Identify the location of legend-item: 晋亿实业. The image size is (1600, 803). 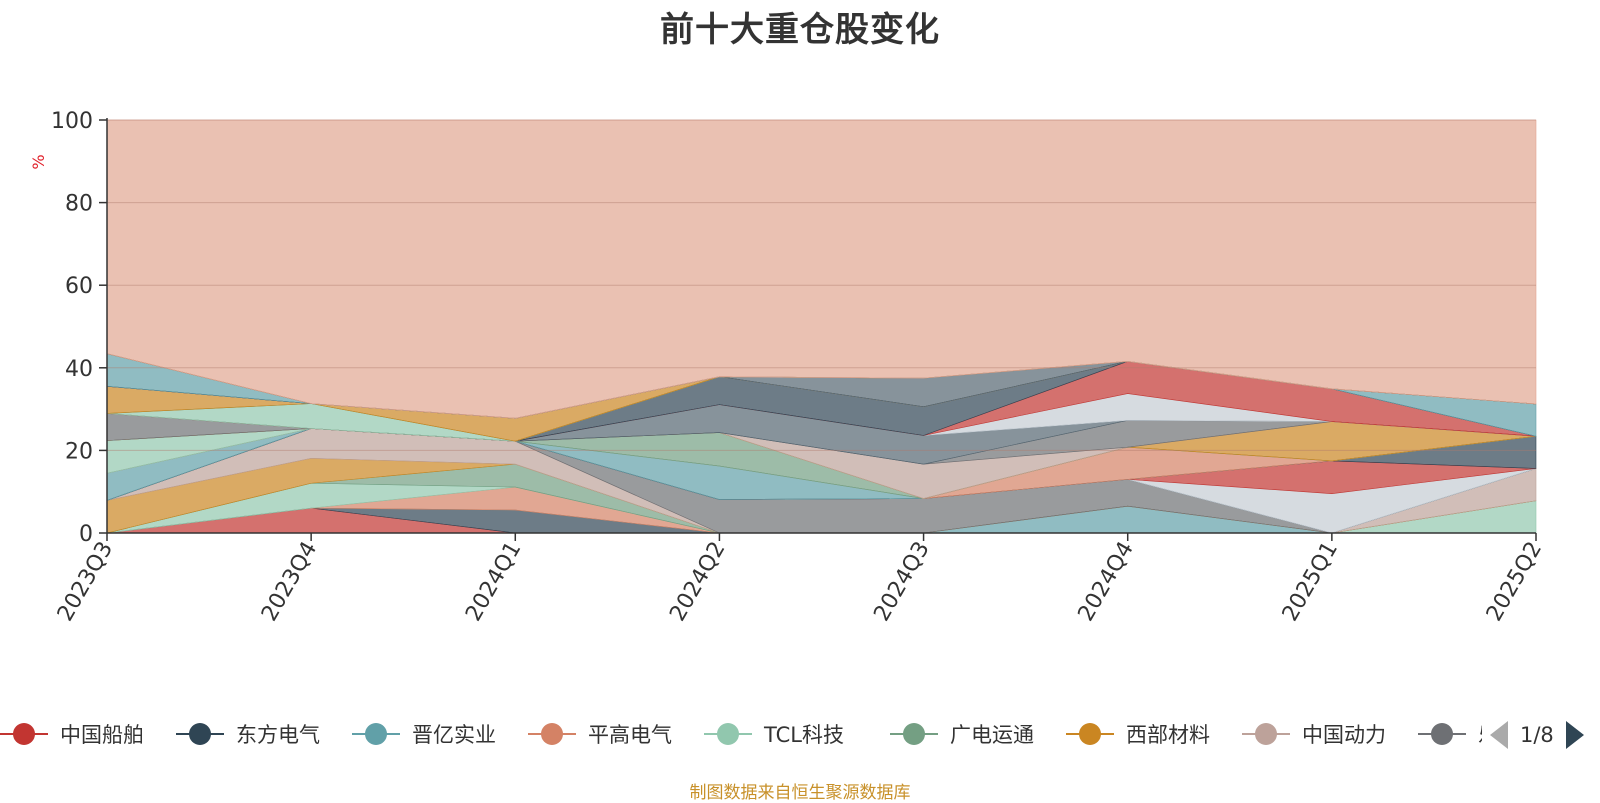
(424, 734).